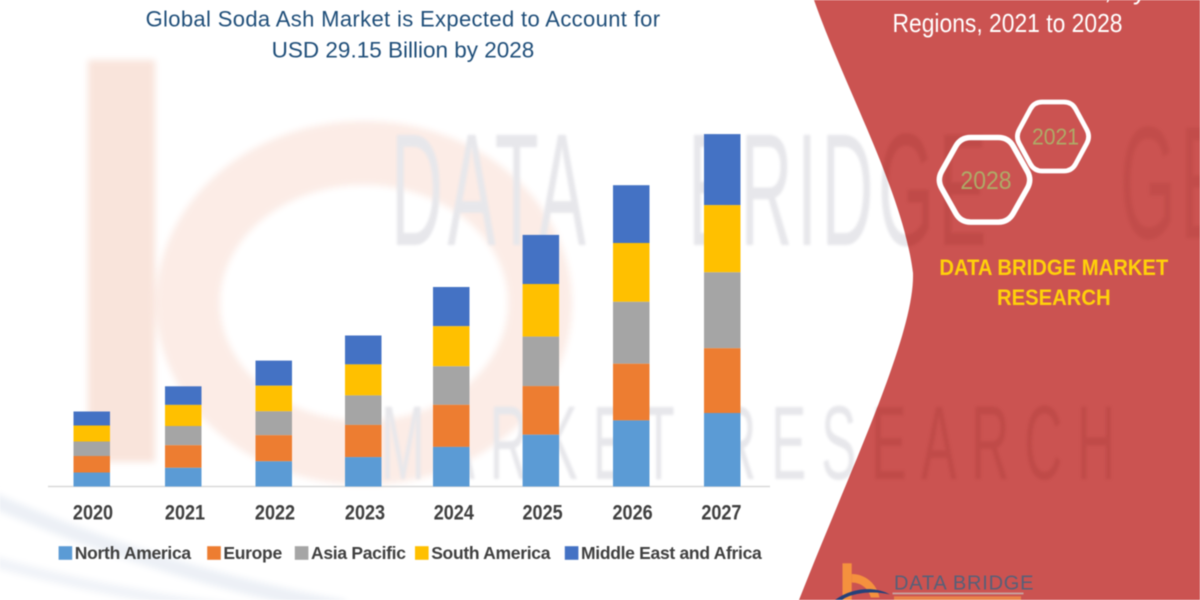 The image size is (1200, 600). What do you see at coordinates (1125, 2) in the screenshot?
I see `svg-text: , by` at bounding box center [1125, 2].